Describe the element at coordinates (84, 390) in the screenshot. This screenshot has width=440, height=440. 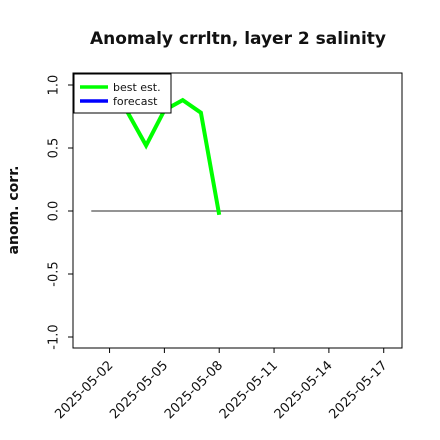
I see `x-tick-label: 2025-05-02` at that location.